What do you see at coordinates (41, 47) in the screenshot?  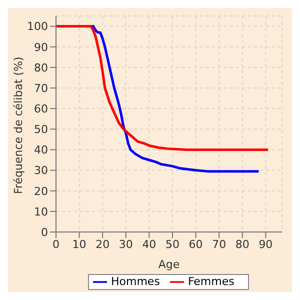 I see `y-tick-label: 90` at bounding box center [41, 47].